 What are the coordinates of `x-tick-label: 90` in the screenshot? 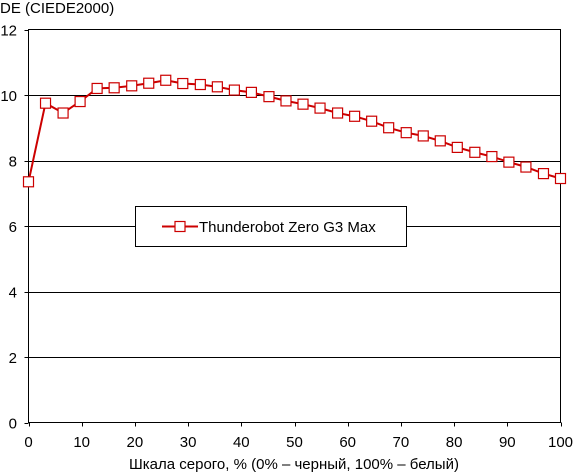 It's located at (507, 442).